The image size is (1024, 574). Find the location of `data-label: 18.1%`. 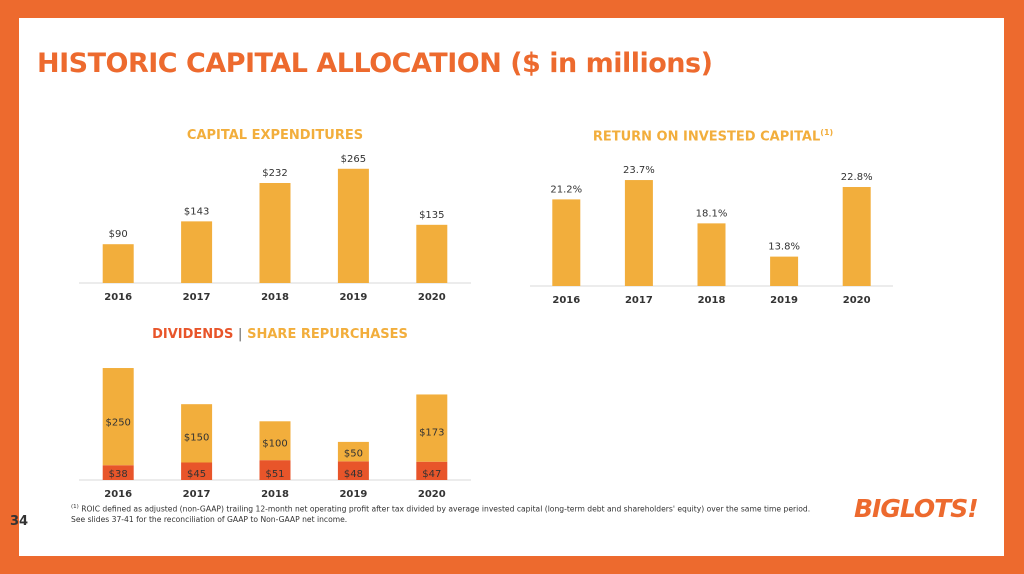

data-label: 18.1% is located at coordinates (712, 213).